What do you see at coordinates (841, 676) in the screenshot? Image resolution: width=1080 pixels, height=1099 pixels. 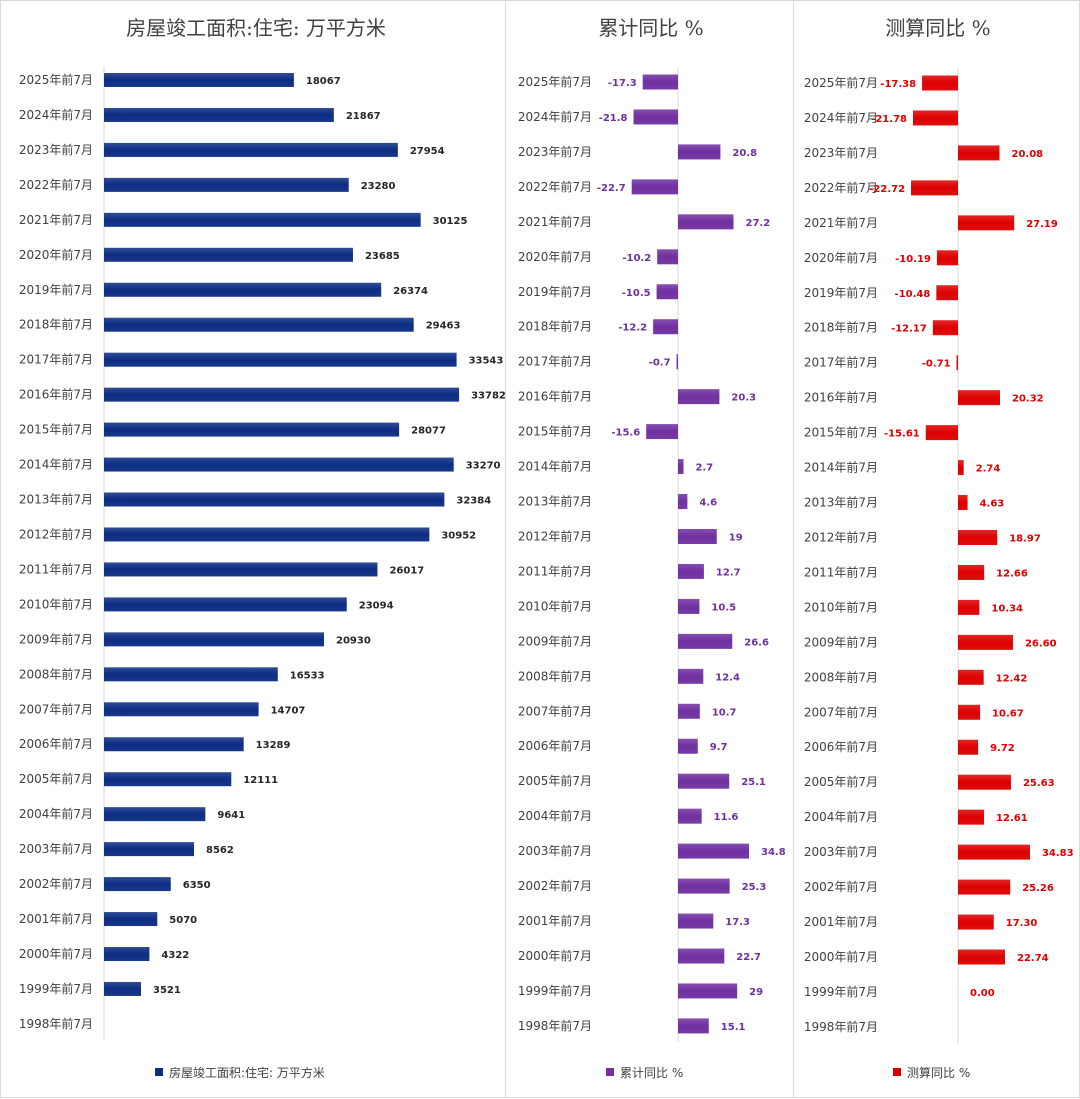 I see `category-tick-label: 2008年前7月` at bounding box center [841, 676].